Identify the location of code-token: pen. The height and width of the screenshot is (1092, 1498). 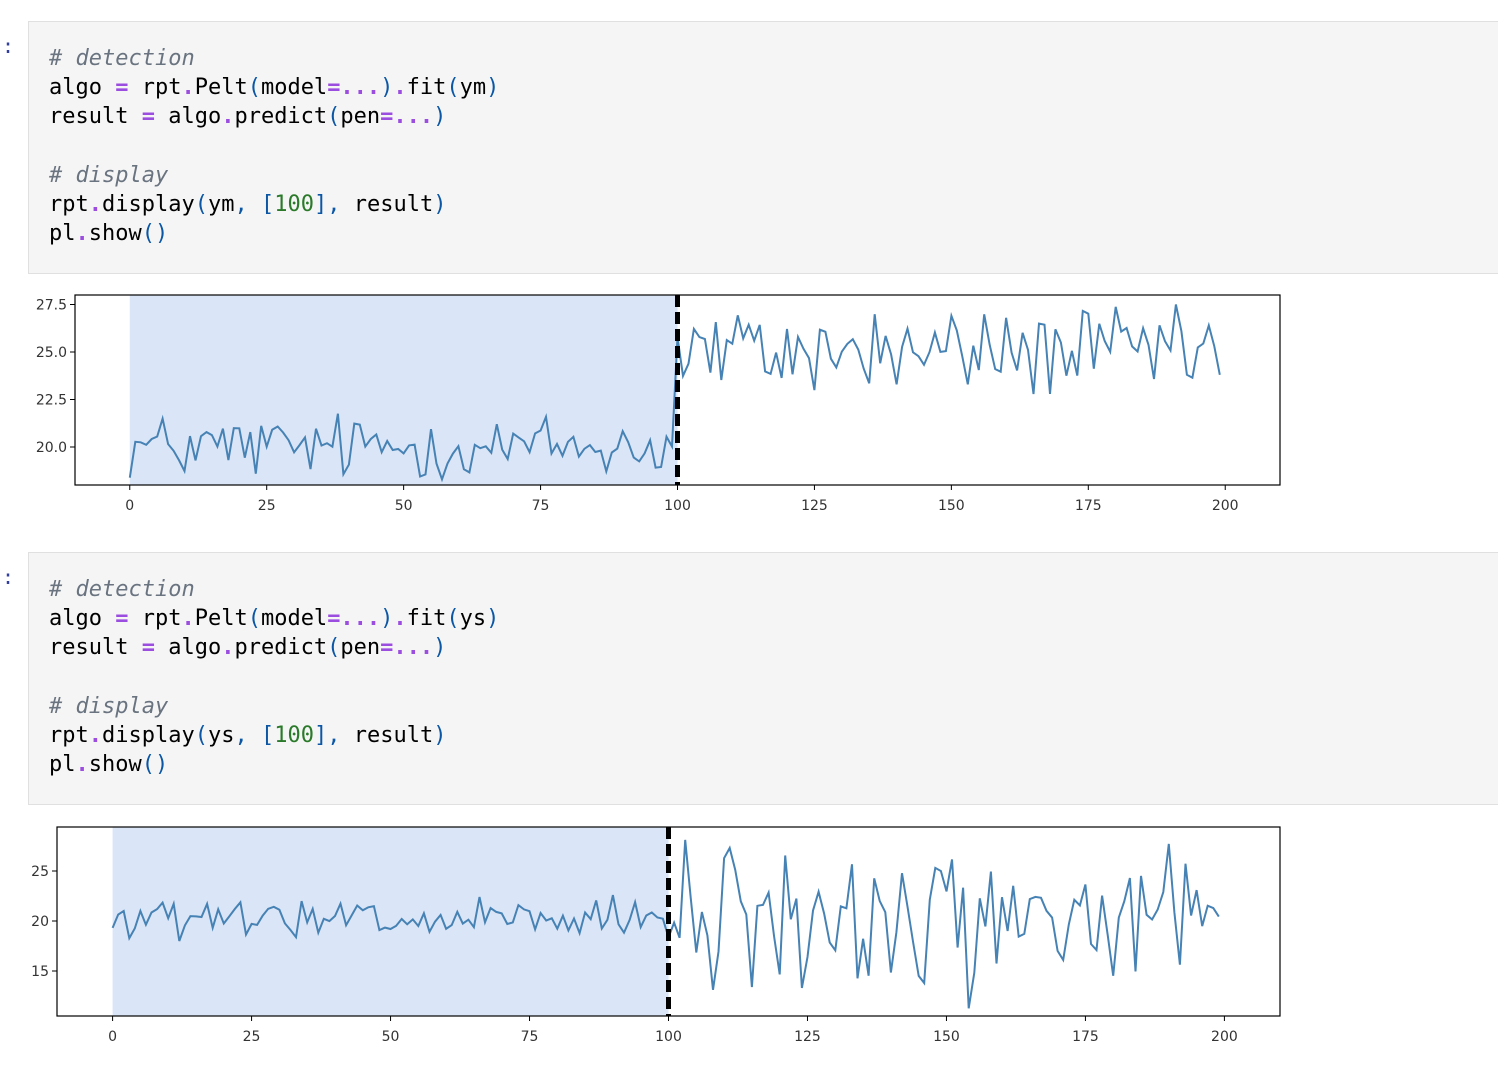
(360, 648).